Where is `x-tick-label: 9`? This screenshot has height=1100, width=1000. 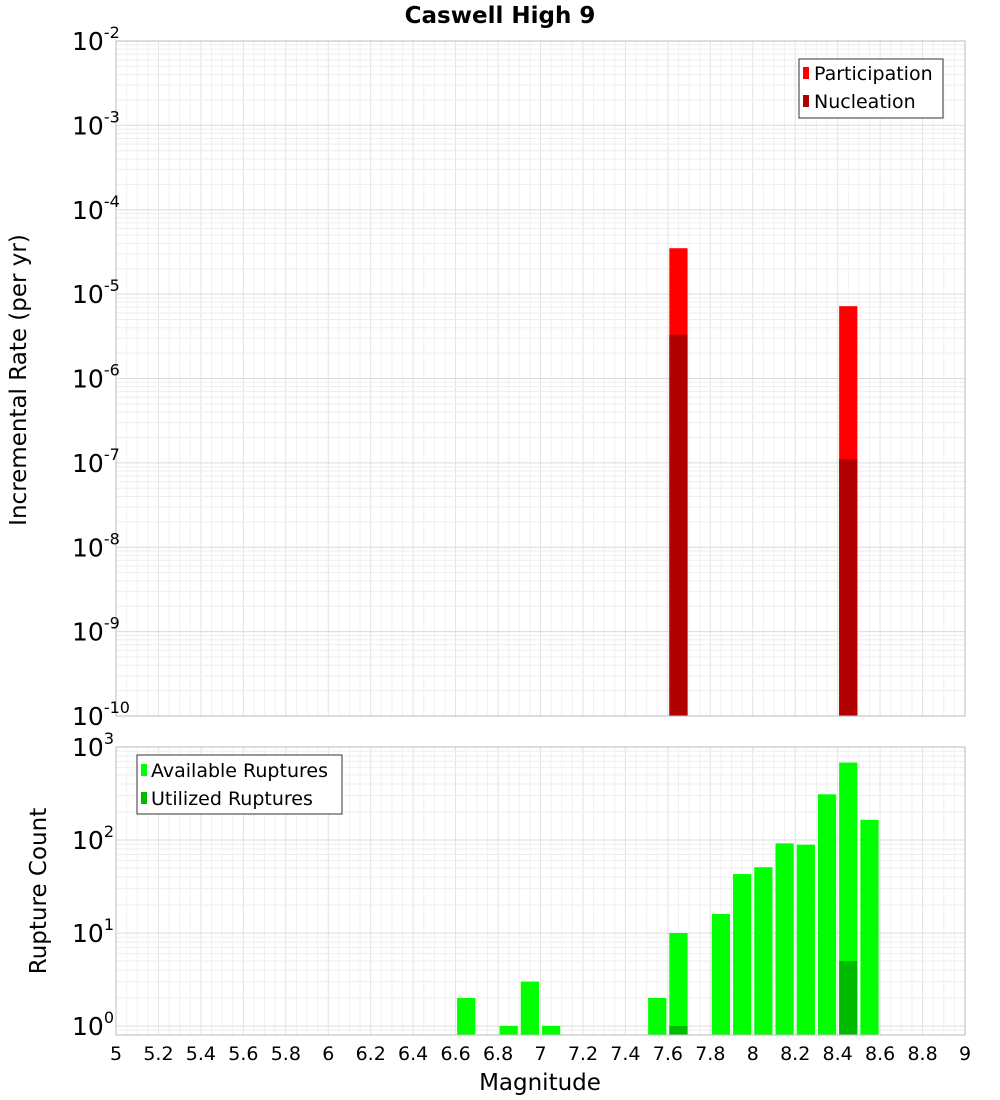 x-tick-label: 9 is located at coordinates (965, 1054).